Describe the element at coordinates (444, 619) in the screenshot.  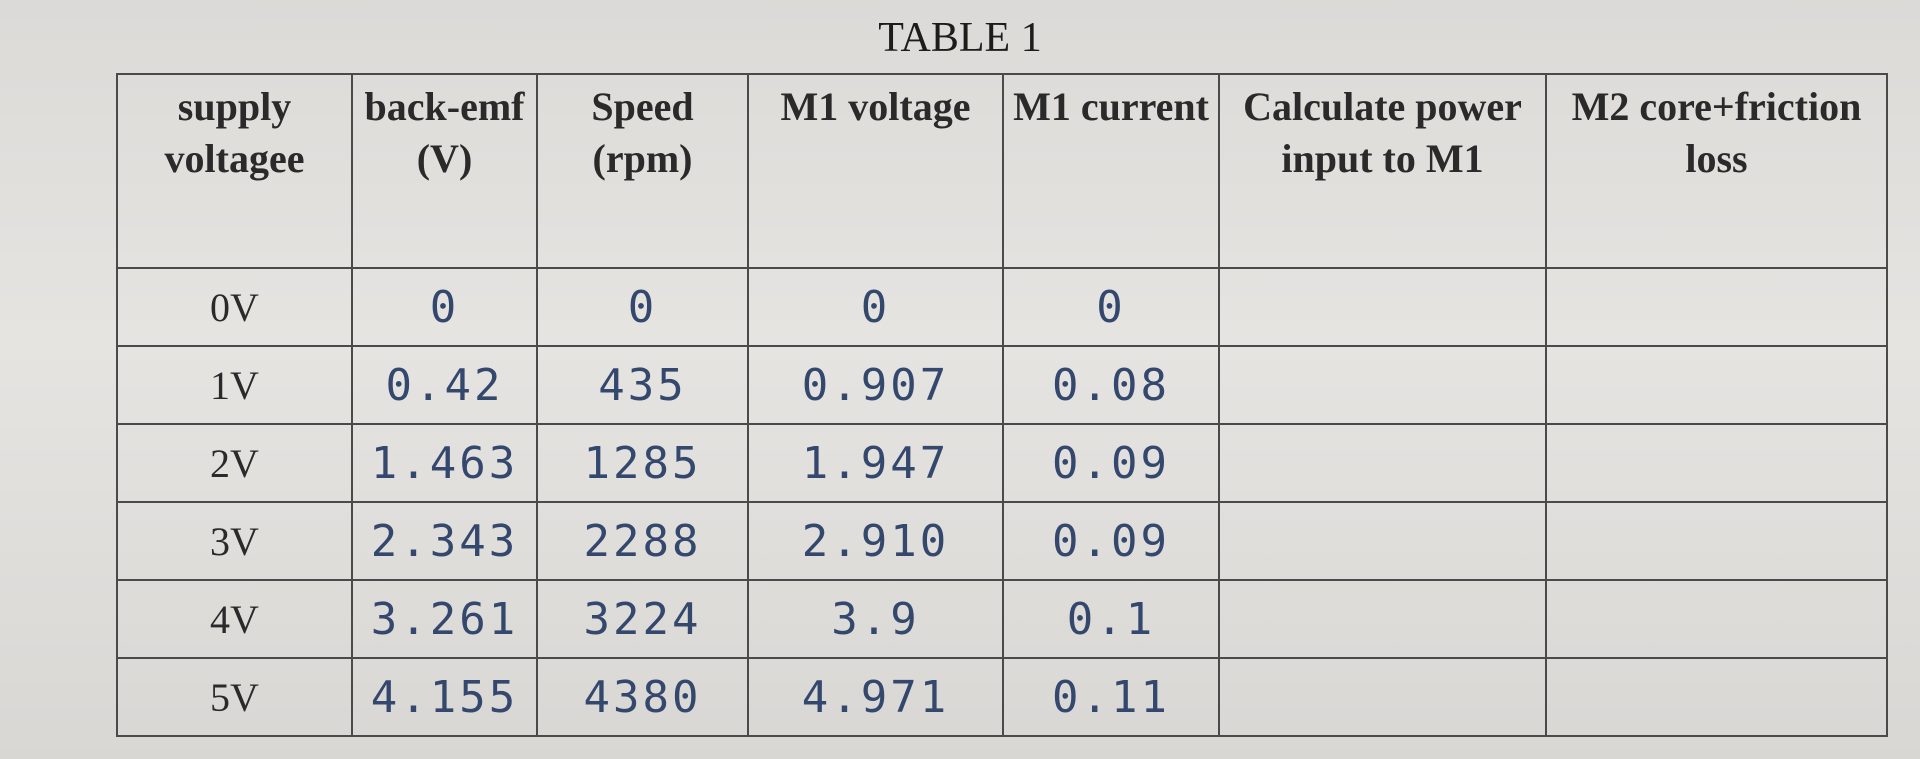
I see `cell: 3.261` at that location.